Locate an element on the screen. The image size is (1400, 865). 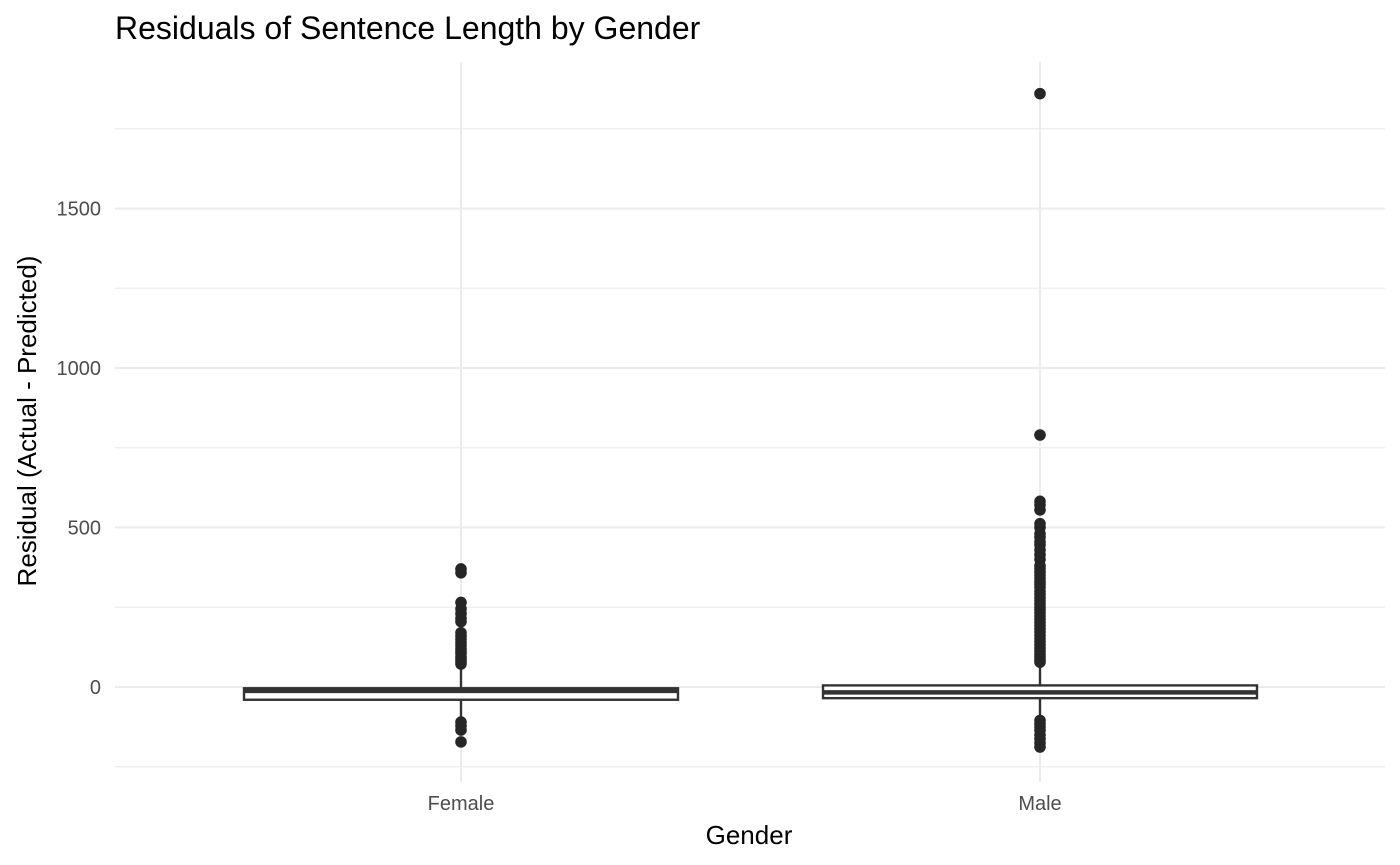
x-tick-label: Male is located at coordinates (1039, 804).